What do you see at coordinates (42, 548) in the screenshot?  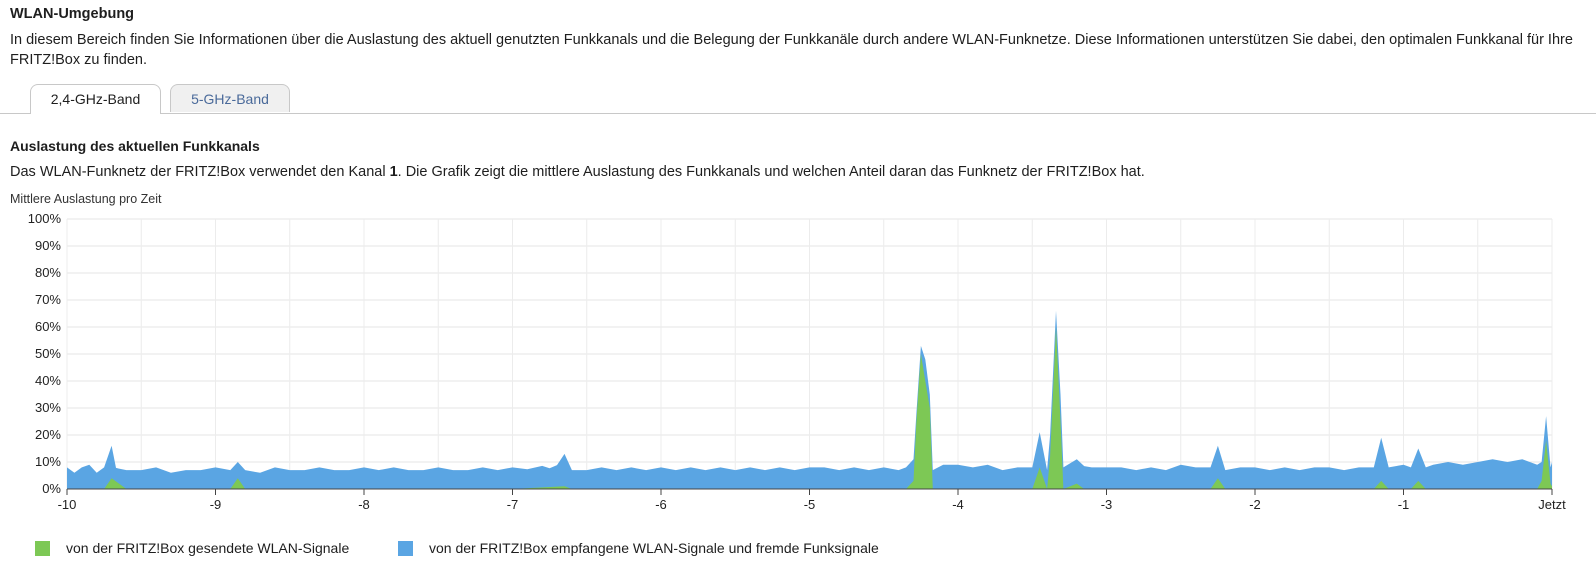 I see `legend-swatch-green` at bounding box center [42, 548].